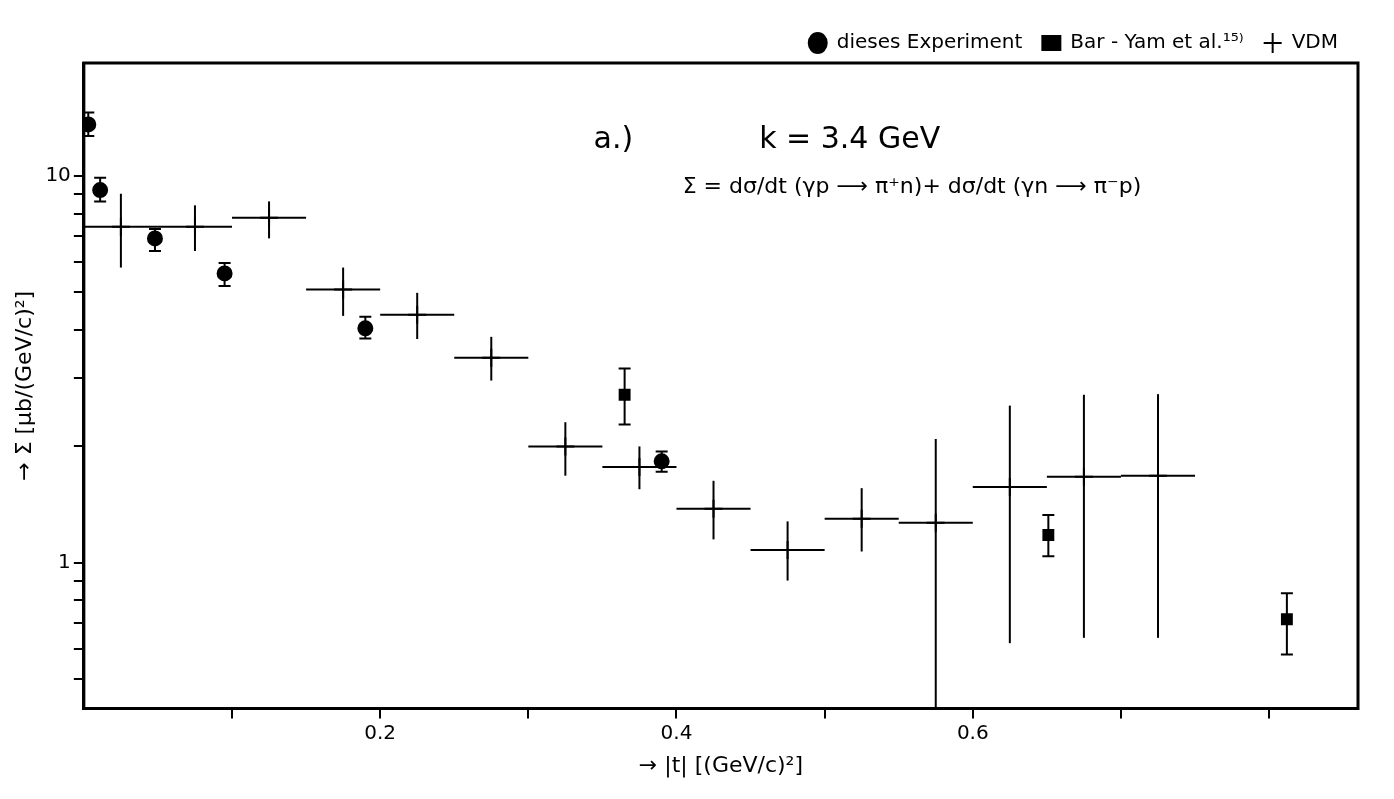  I want to click on legend-label: VDM, so click(1315, 41).